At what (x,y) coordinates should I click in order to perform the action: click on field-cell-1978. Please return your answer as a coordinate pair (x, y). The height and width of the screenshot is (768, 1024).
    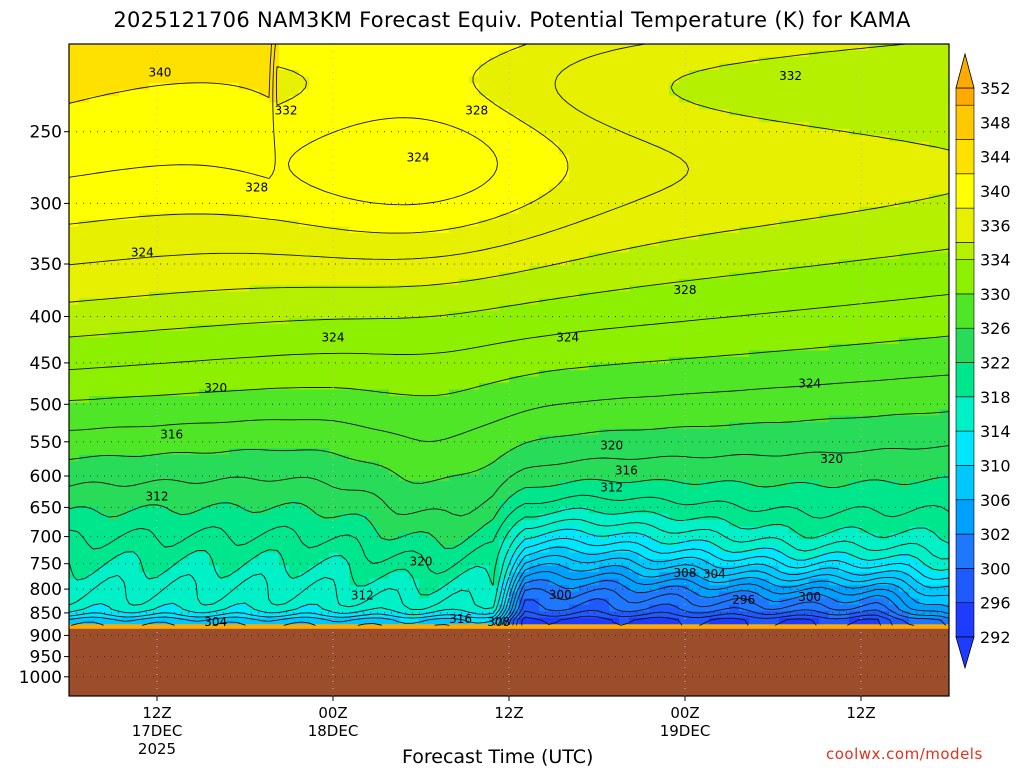
    Looking at the image, I should click on (264, 556).